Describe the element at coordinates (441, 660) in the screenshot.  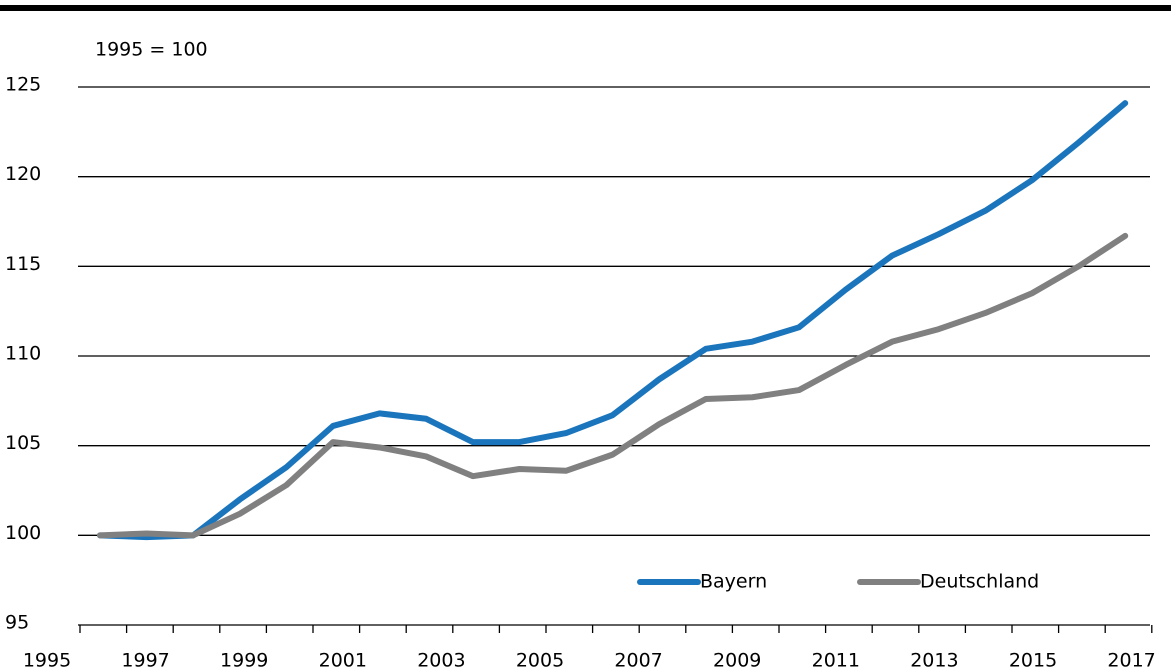
I see `x-tick-label: 2003` at that location.